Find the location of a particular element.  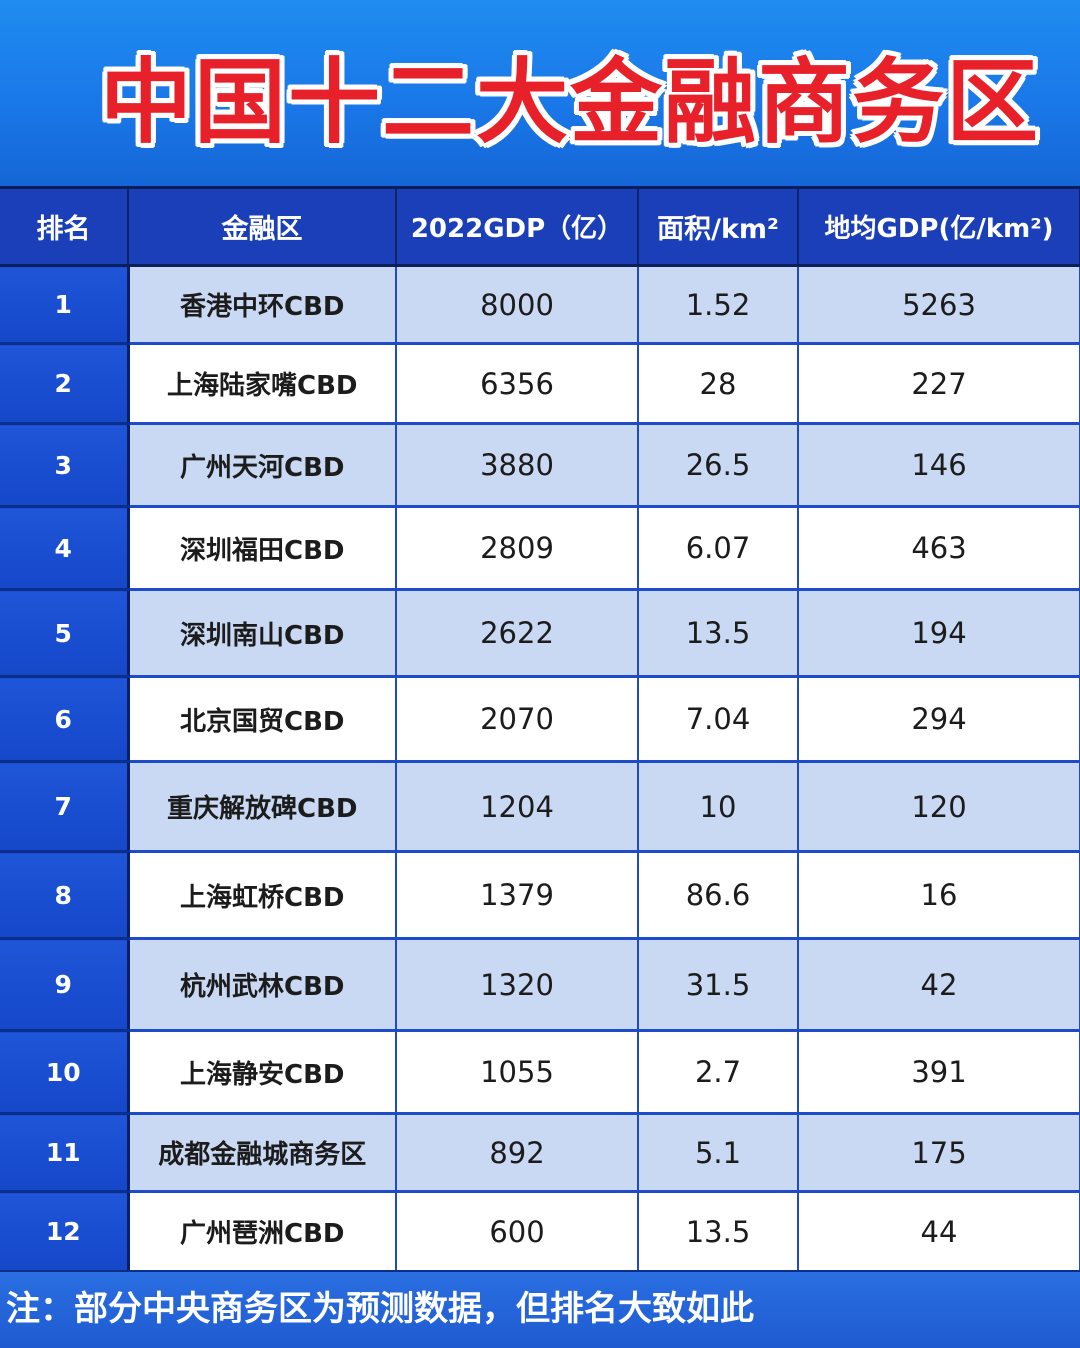

density-cell: 175 is located at coordinates (939, 1153).